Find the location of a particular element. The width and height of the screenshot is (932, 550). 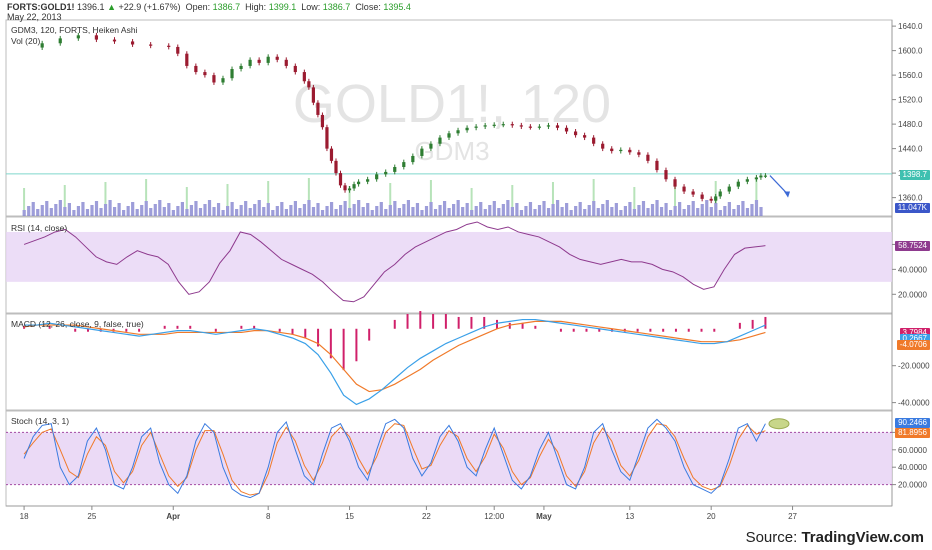

stoch-k-tag: 90.2466 is located at coordinates (912, 423).